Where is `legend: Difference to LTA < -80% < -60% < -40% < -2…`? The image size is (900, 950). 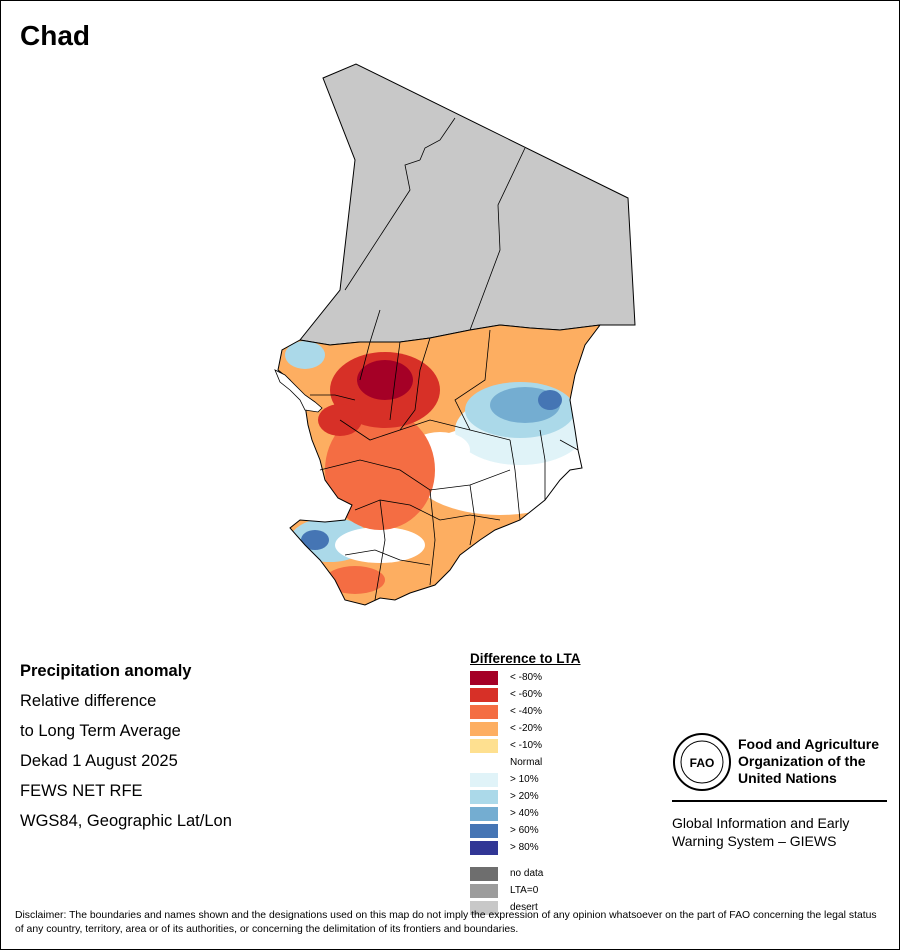
legend: Difference to LTA < -80% < -60% < -40% < -2… is located at coordinates (525, 784).